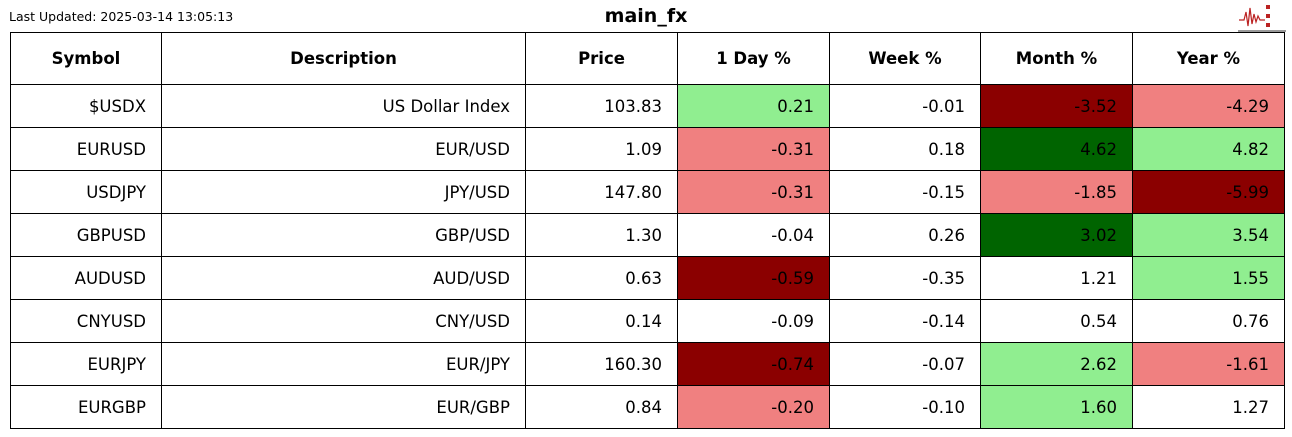 This screenshot has height=437, width=1292. I want to click on price-cell: 0.63, so click(601, 278).